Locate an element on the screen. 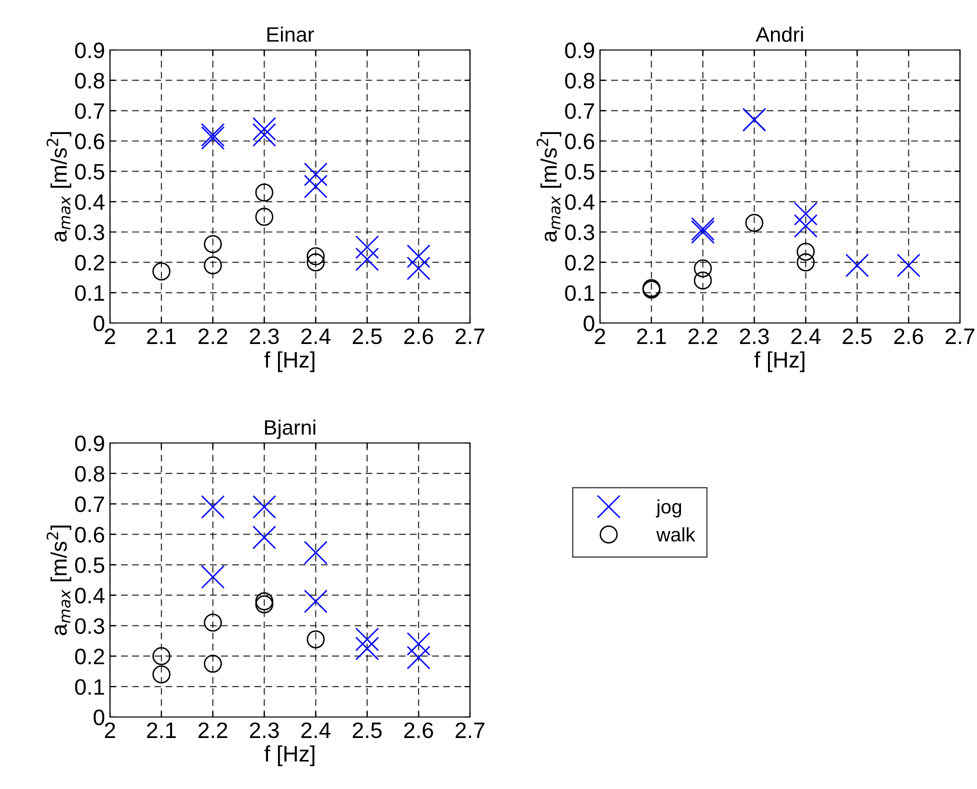  chart-title: Bjarni is located at coordinates (290, 429).